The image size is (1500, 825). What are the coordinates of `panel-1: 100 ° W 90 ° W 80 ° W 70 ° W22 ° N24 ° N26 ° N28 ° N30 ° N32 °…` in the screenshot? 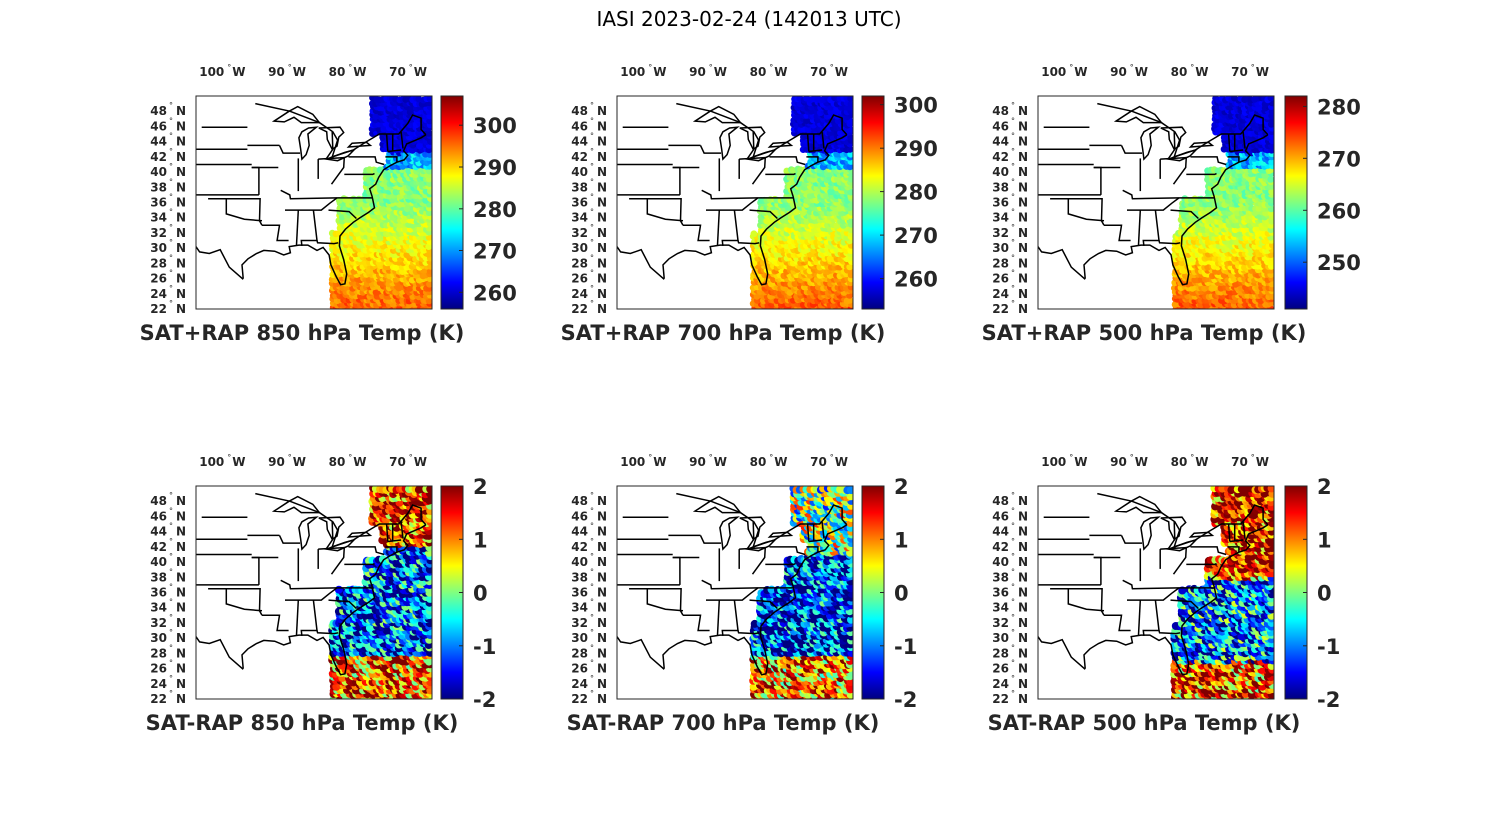 It's located at (328, 204).